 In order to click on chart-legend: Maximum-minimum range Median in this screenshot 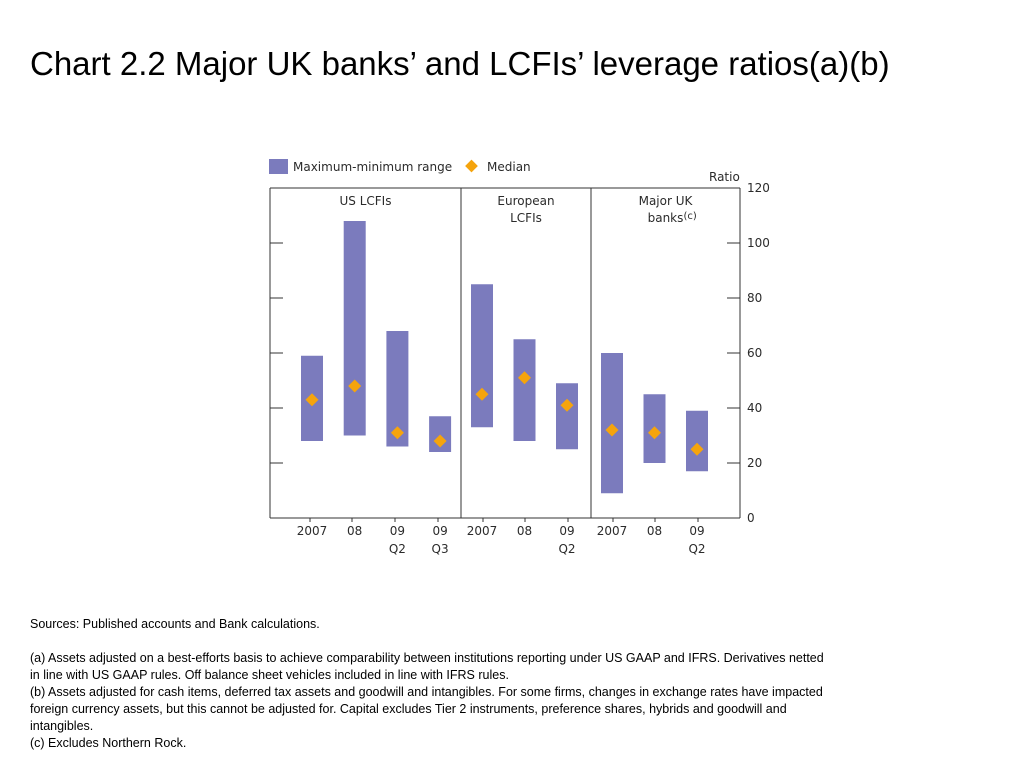, I will do `click(400, 166)`.